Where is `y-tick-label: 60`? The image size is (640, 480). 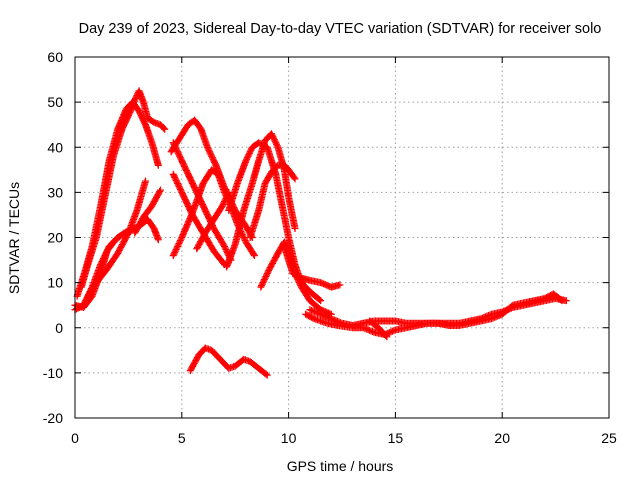 y-tick-label: 60 is located at coordinates (55, 57).